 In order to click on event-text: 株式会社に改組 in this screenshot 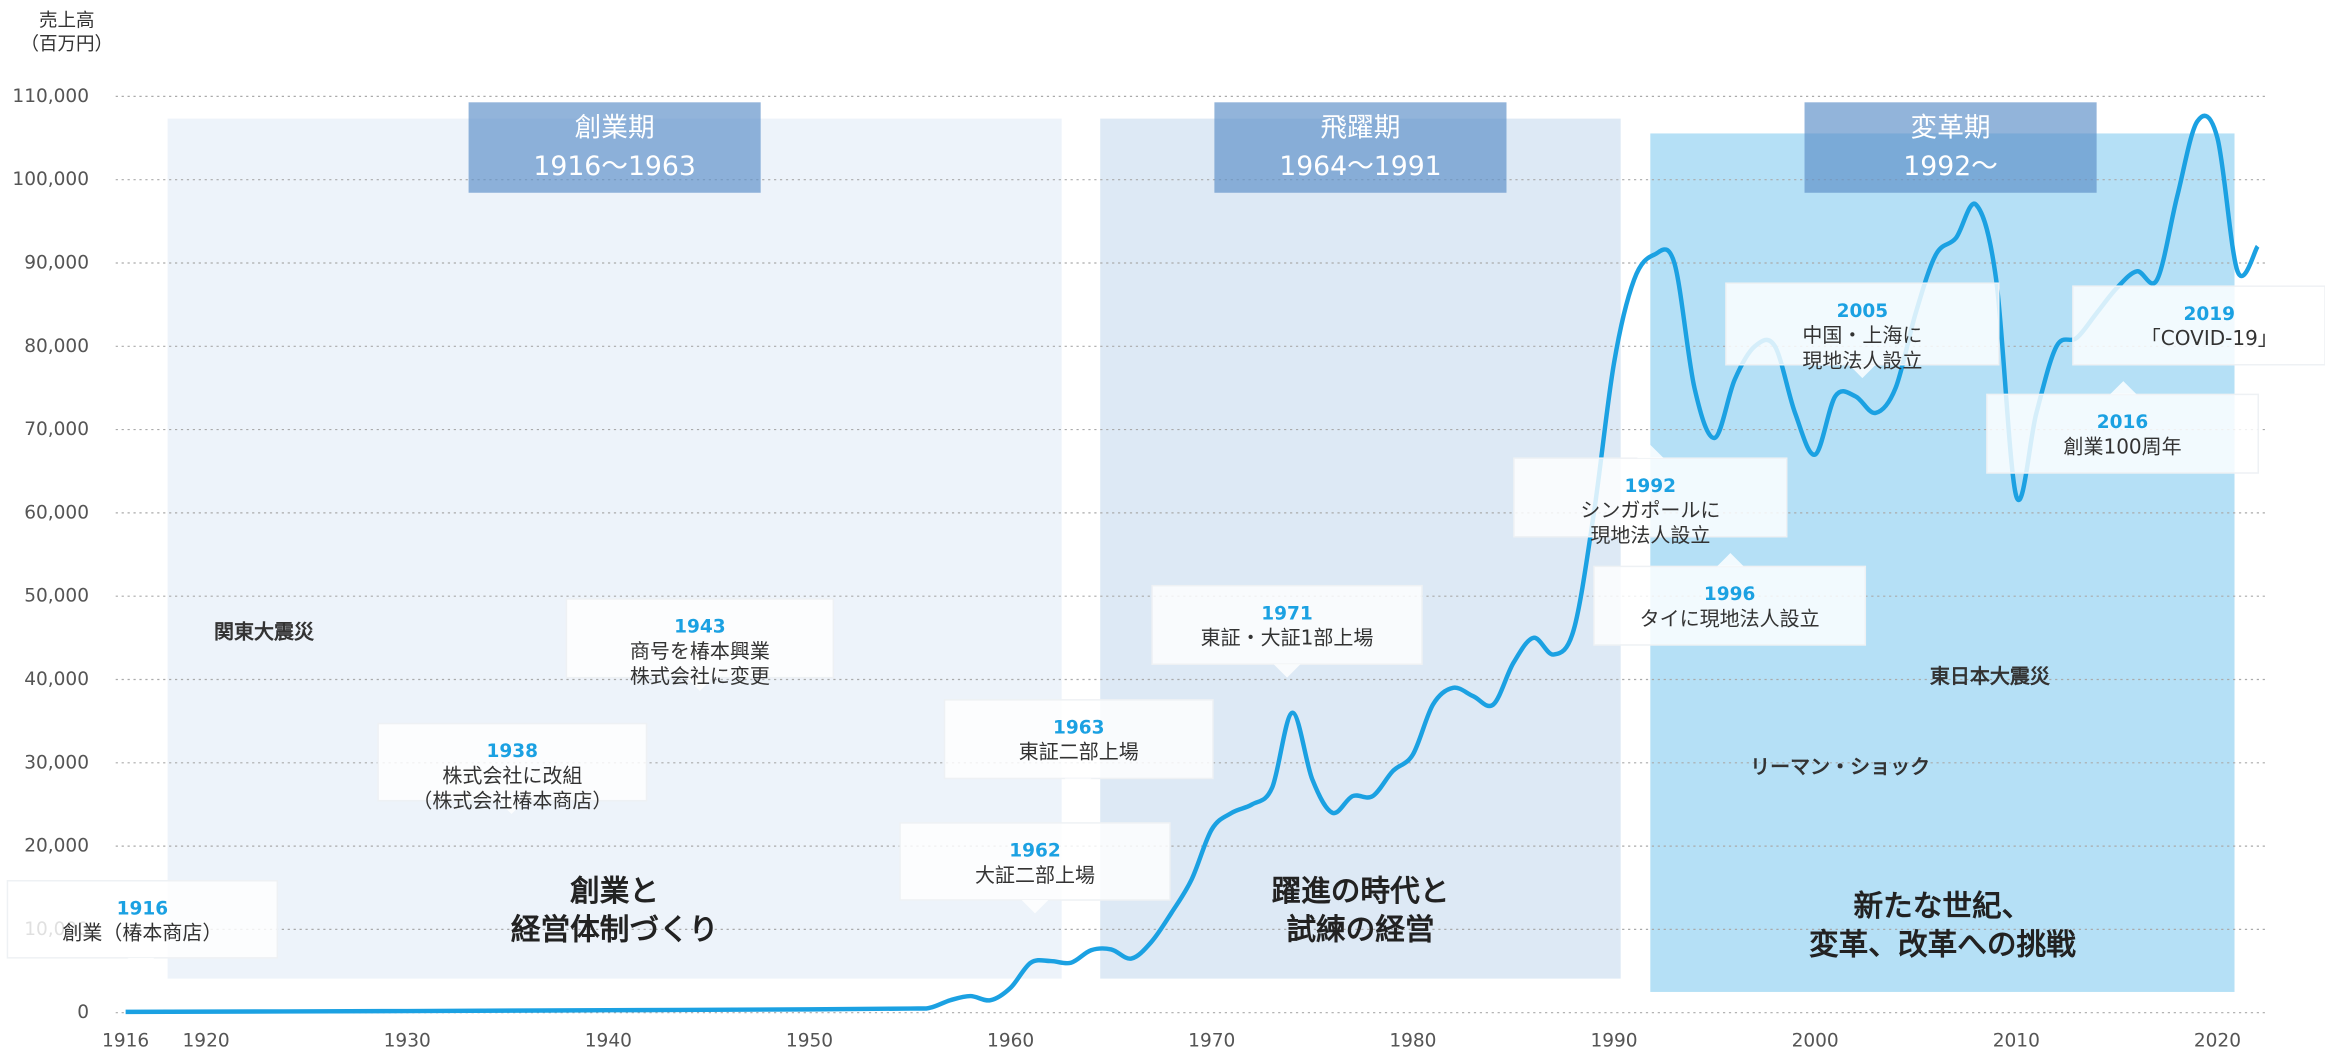, I will do `click(512, 775)`.